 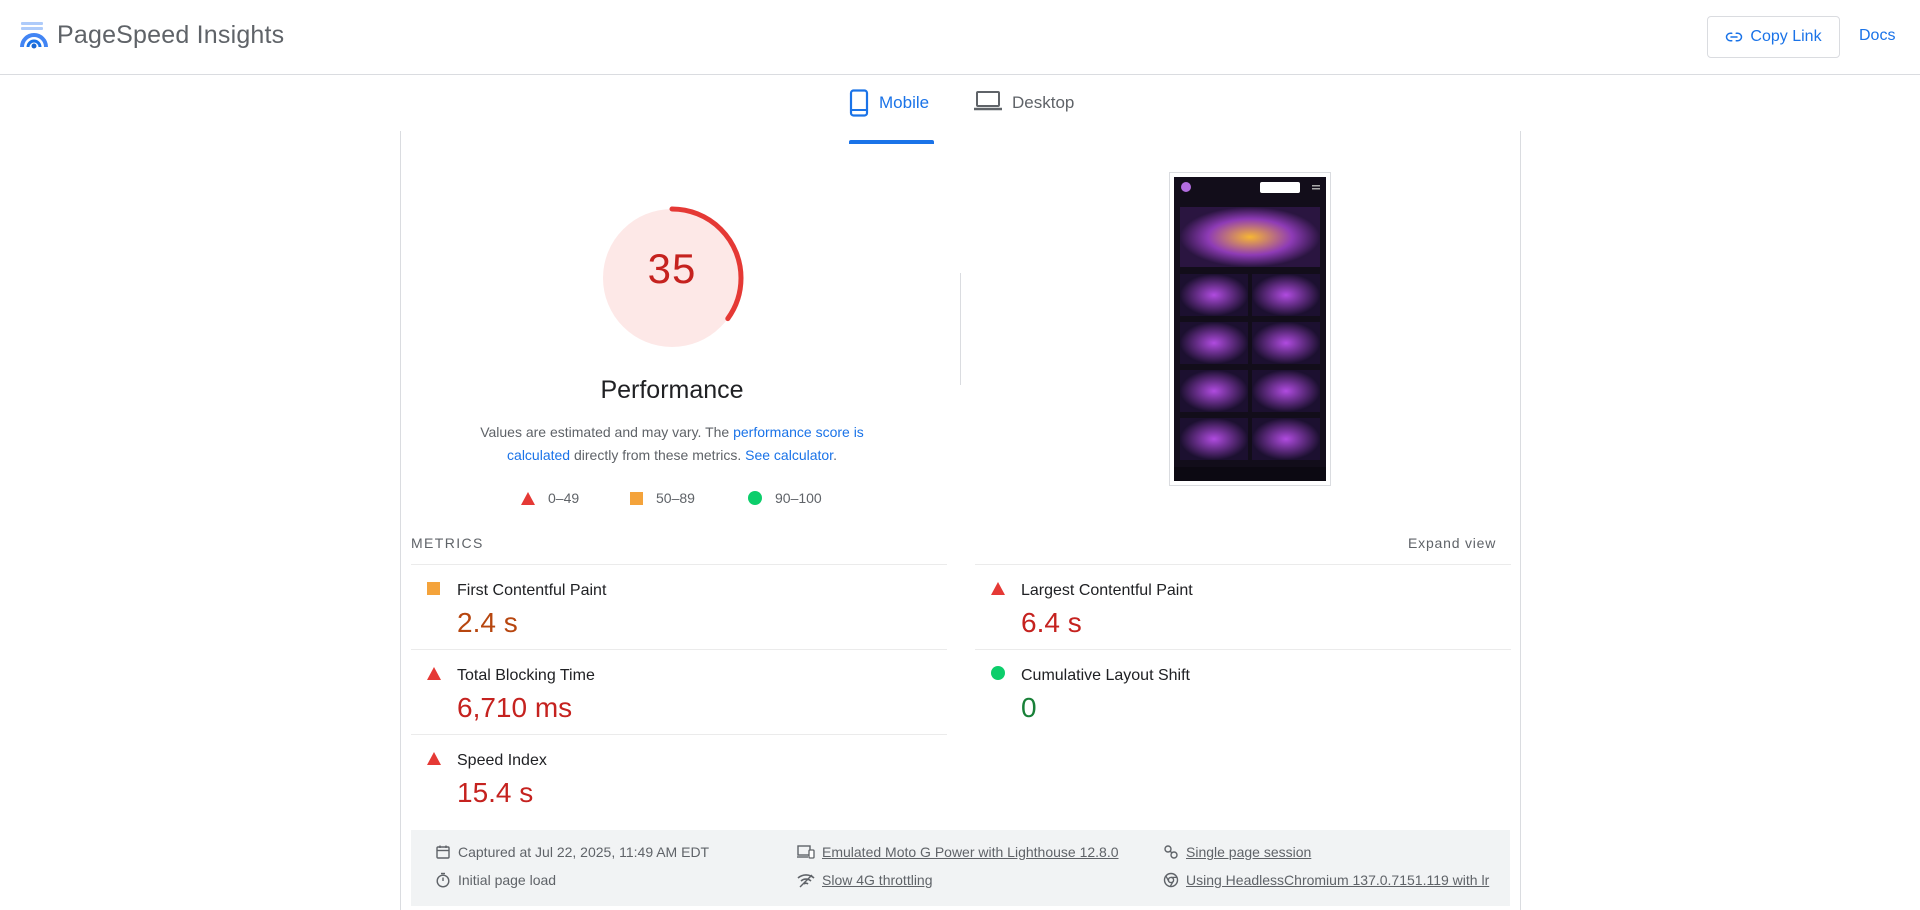 What do you see at coordinates (675, 498) in the screenshot?
I see `legend-average-label: 50–89` at bounding box center [675, 498].